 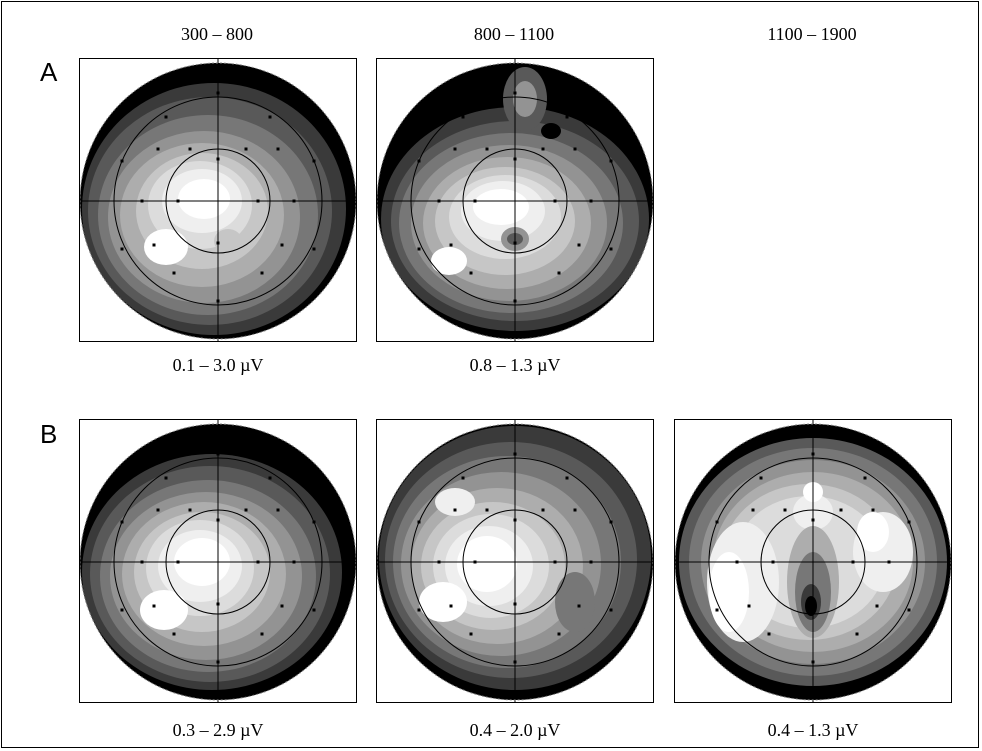 I want to click on column-label-800-1100: 800 – 1100, so click(x=514, y=34).